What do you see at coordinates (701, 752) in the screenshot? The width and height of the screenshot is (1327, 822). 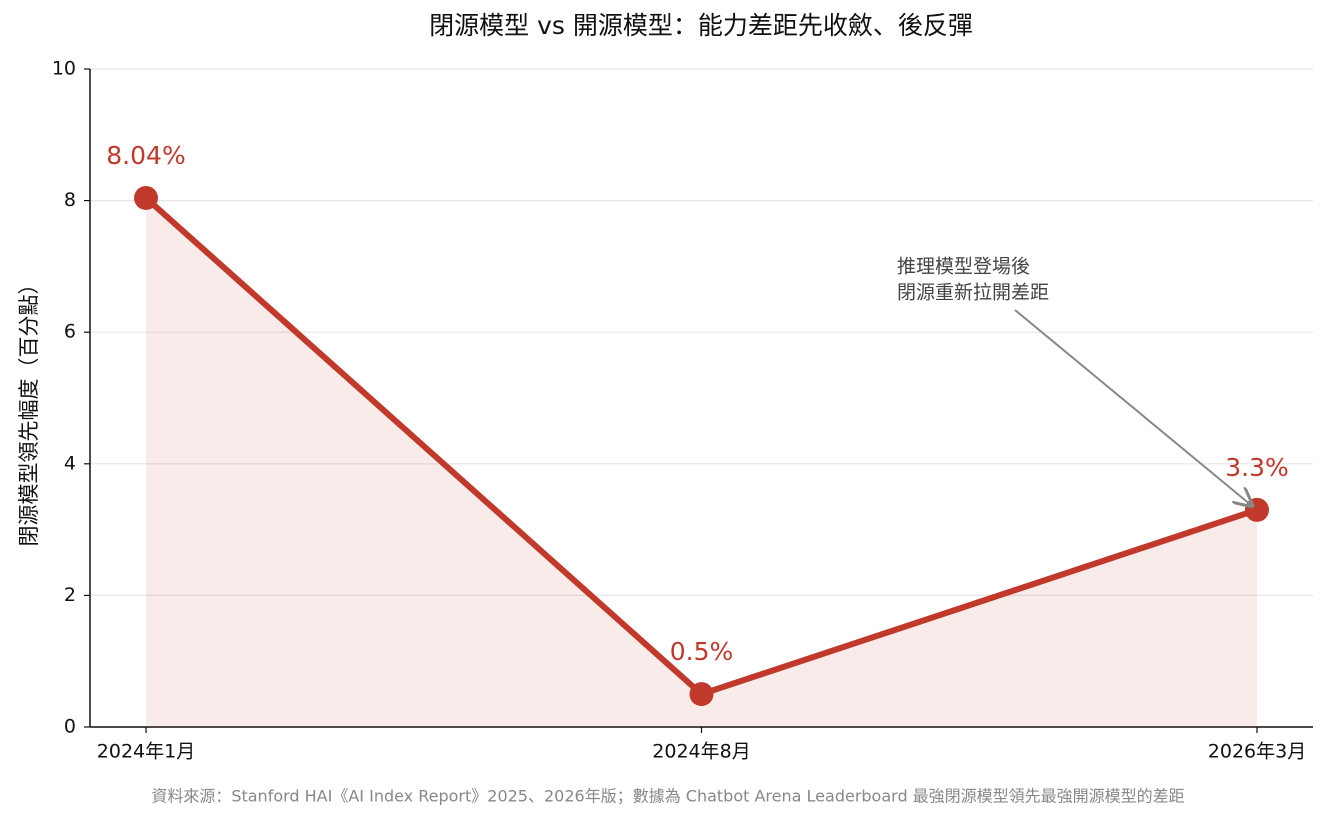 I see `x-tick-label: 2024年8月` at bounding box center [701, 752].